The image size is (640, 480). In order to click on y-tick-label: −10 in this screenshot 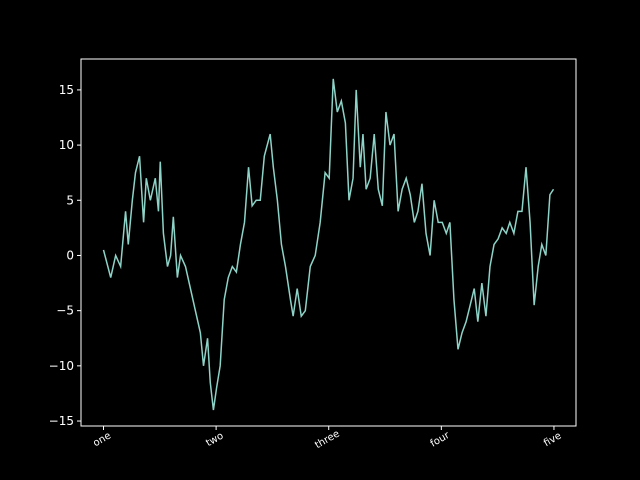, I will do `click(61, 366)`.